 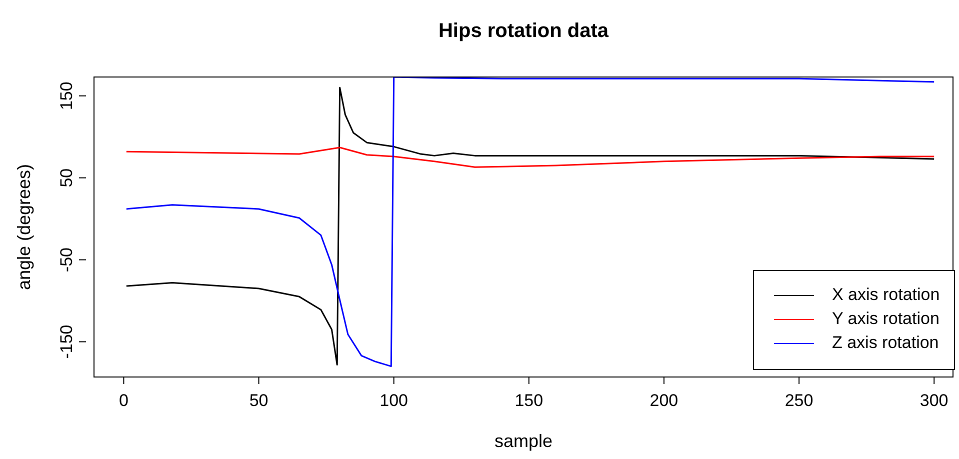 I want to click on y-tick-label: -150, so click(x=66, y=341).